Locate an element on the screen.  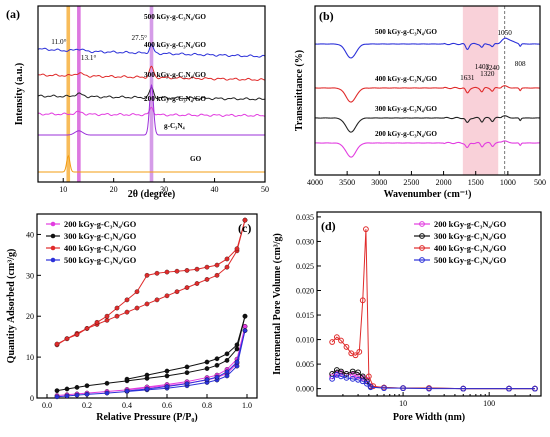
panel-b-series-label-2: 300 kGy-g-C₃N₄/GO is located at coordinates (406, 109).